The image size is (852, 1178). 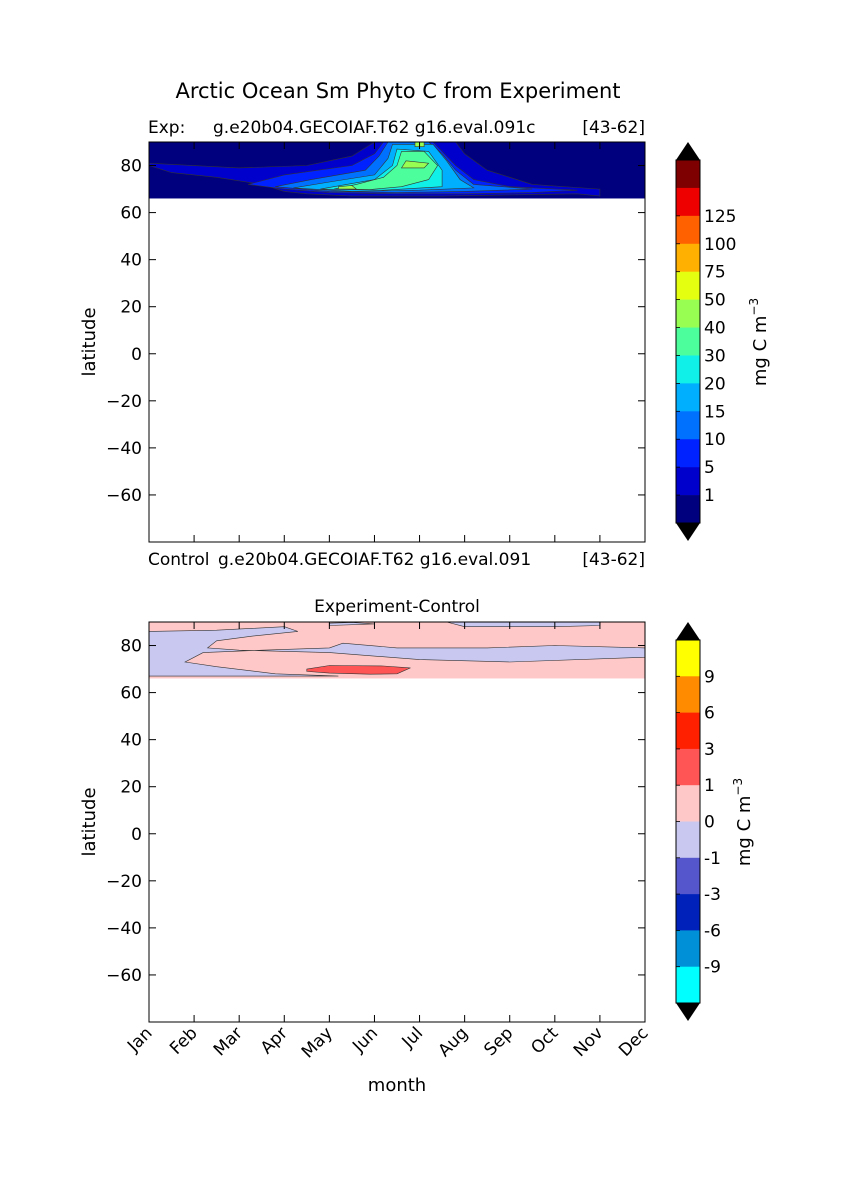 I want to click on colorbar-tick-label: -6, so click(x=712, y=931).